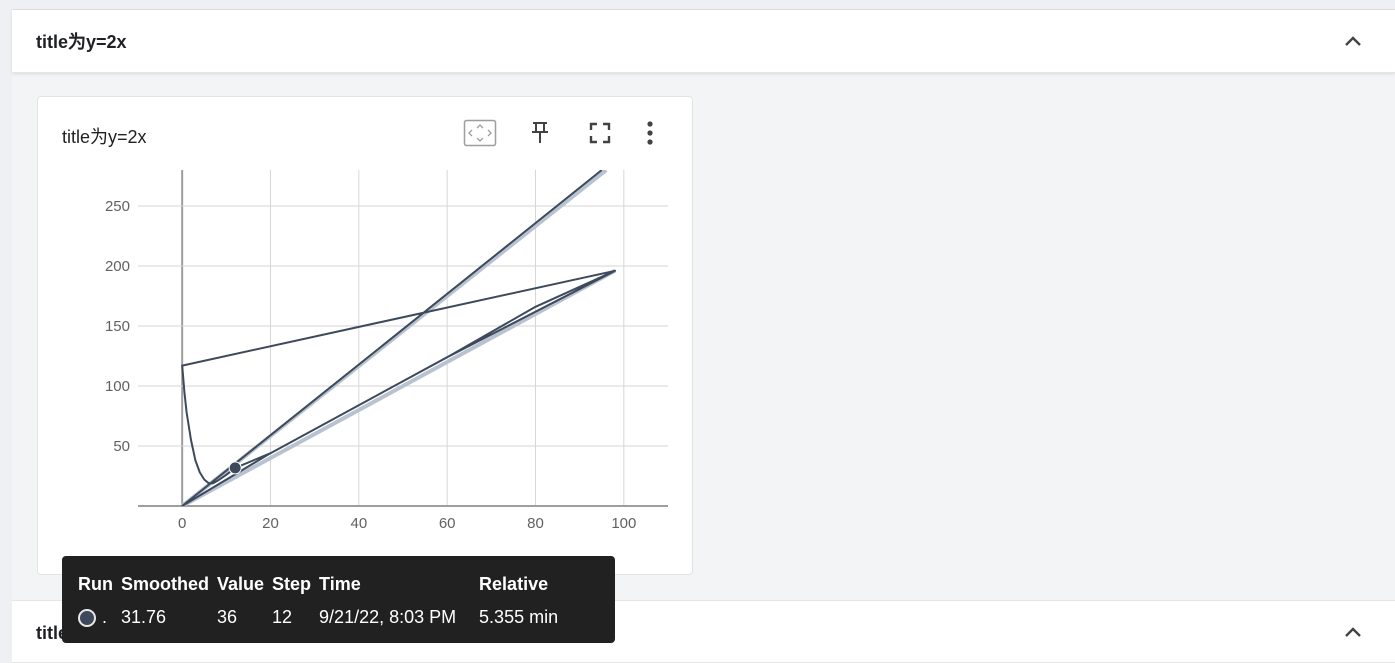 This screenshot has width=1395, height=663. What do you see at coordinates (703, 5) in the screenshot?
I see `previous-group-edge` at bounding box center [703, 5].